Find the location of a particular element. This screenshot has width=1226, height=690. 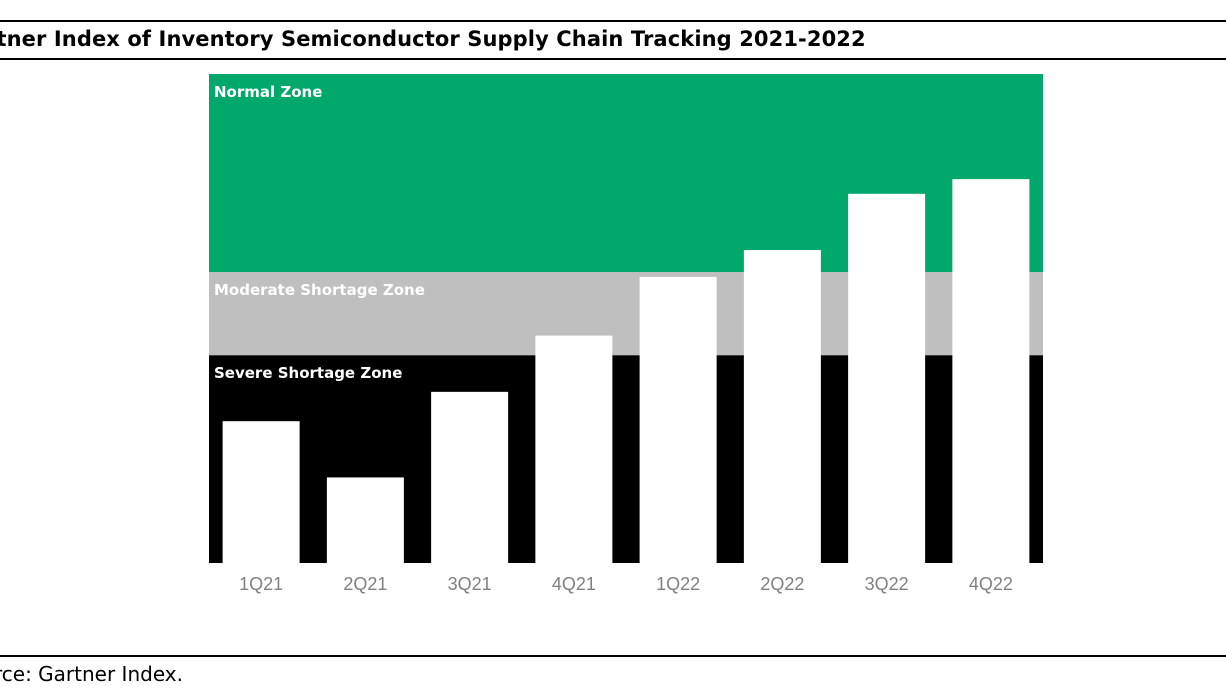

x-tick-label: 4Q21 is located at coordinates (574, 584).